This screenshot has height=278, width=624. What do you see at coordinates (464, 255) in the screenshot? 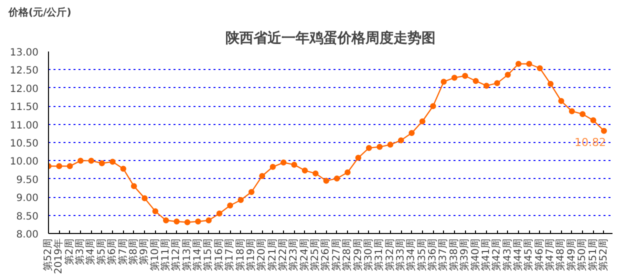
I see `x-tick-label: 第39周` at bounding box center [464, 255].